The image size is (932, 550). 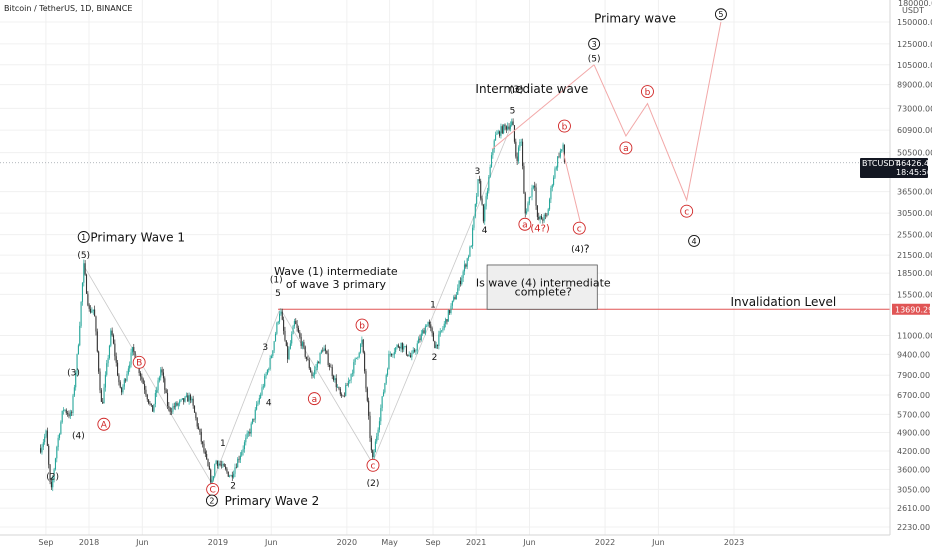 What do you see at coordinates (278, 294) in the screenshot?
I see `wave-label: 5` at bounding box center [278, 294].